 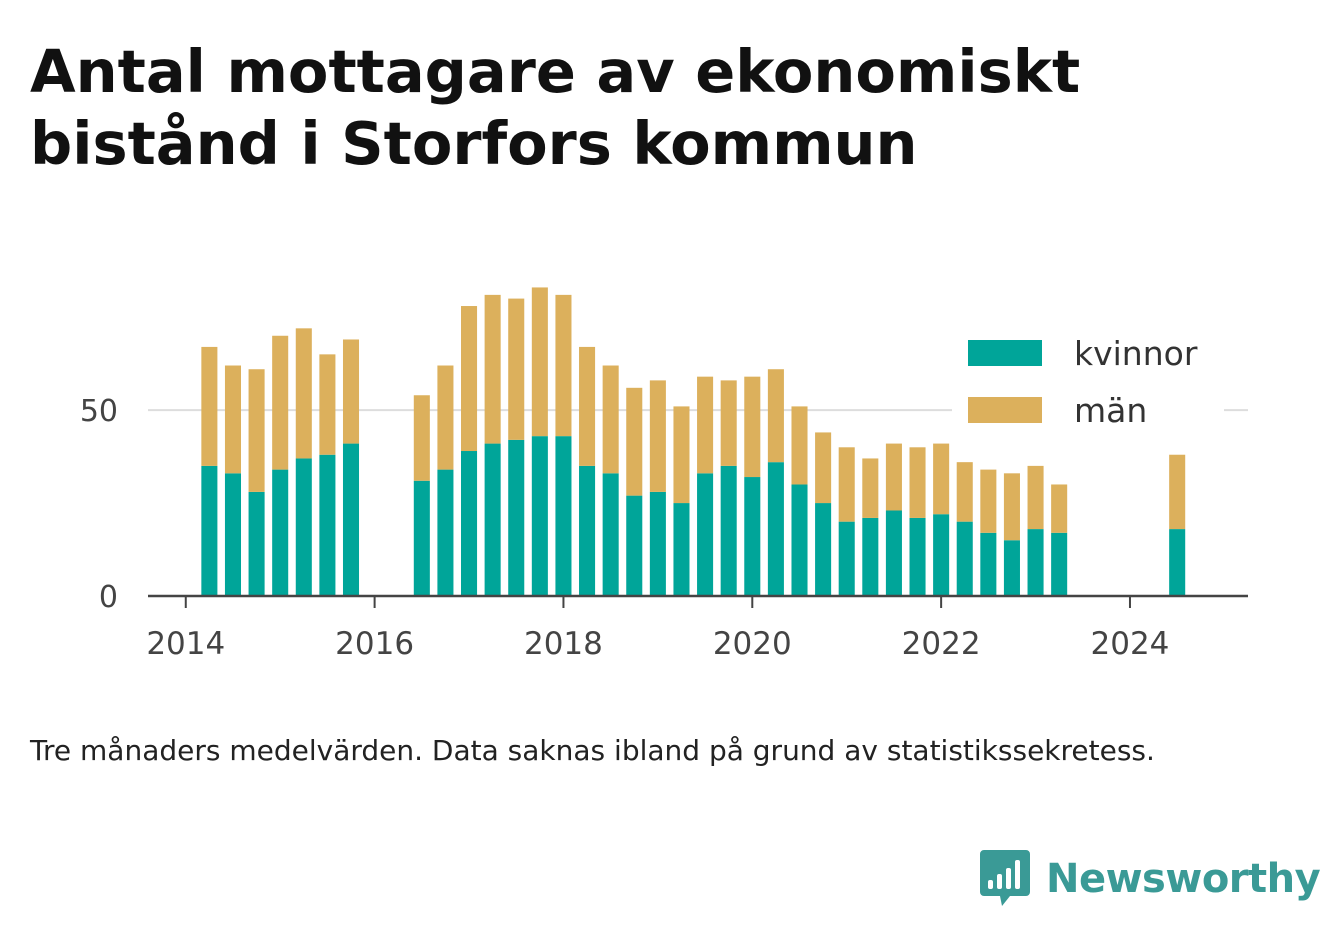 I want to click on x-tick-label: 2018, so click(x=563, y=644).